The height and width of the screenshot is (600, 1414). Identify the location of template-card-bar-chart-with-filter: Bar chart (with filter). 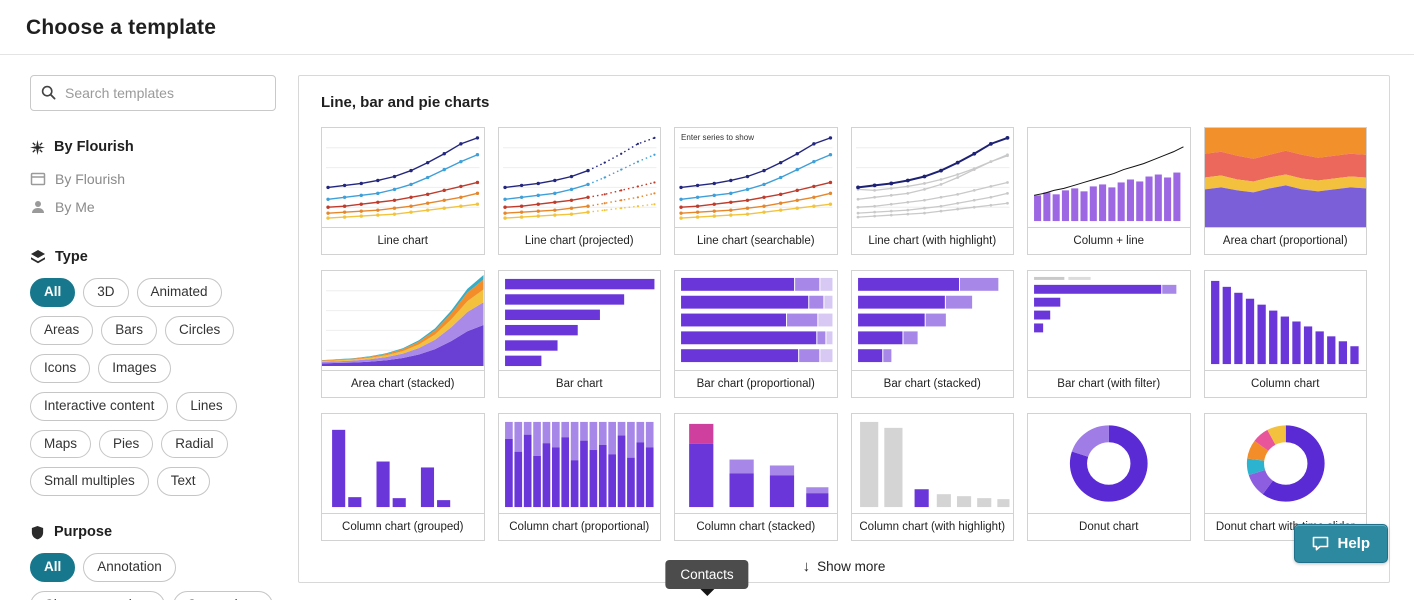
(1109, 334).